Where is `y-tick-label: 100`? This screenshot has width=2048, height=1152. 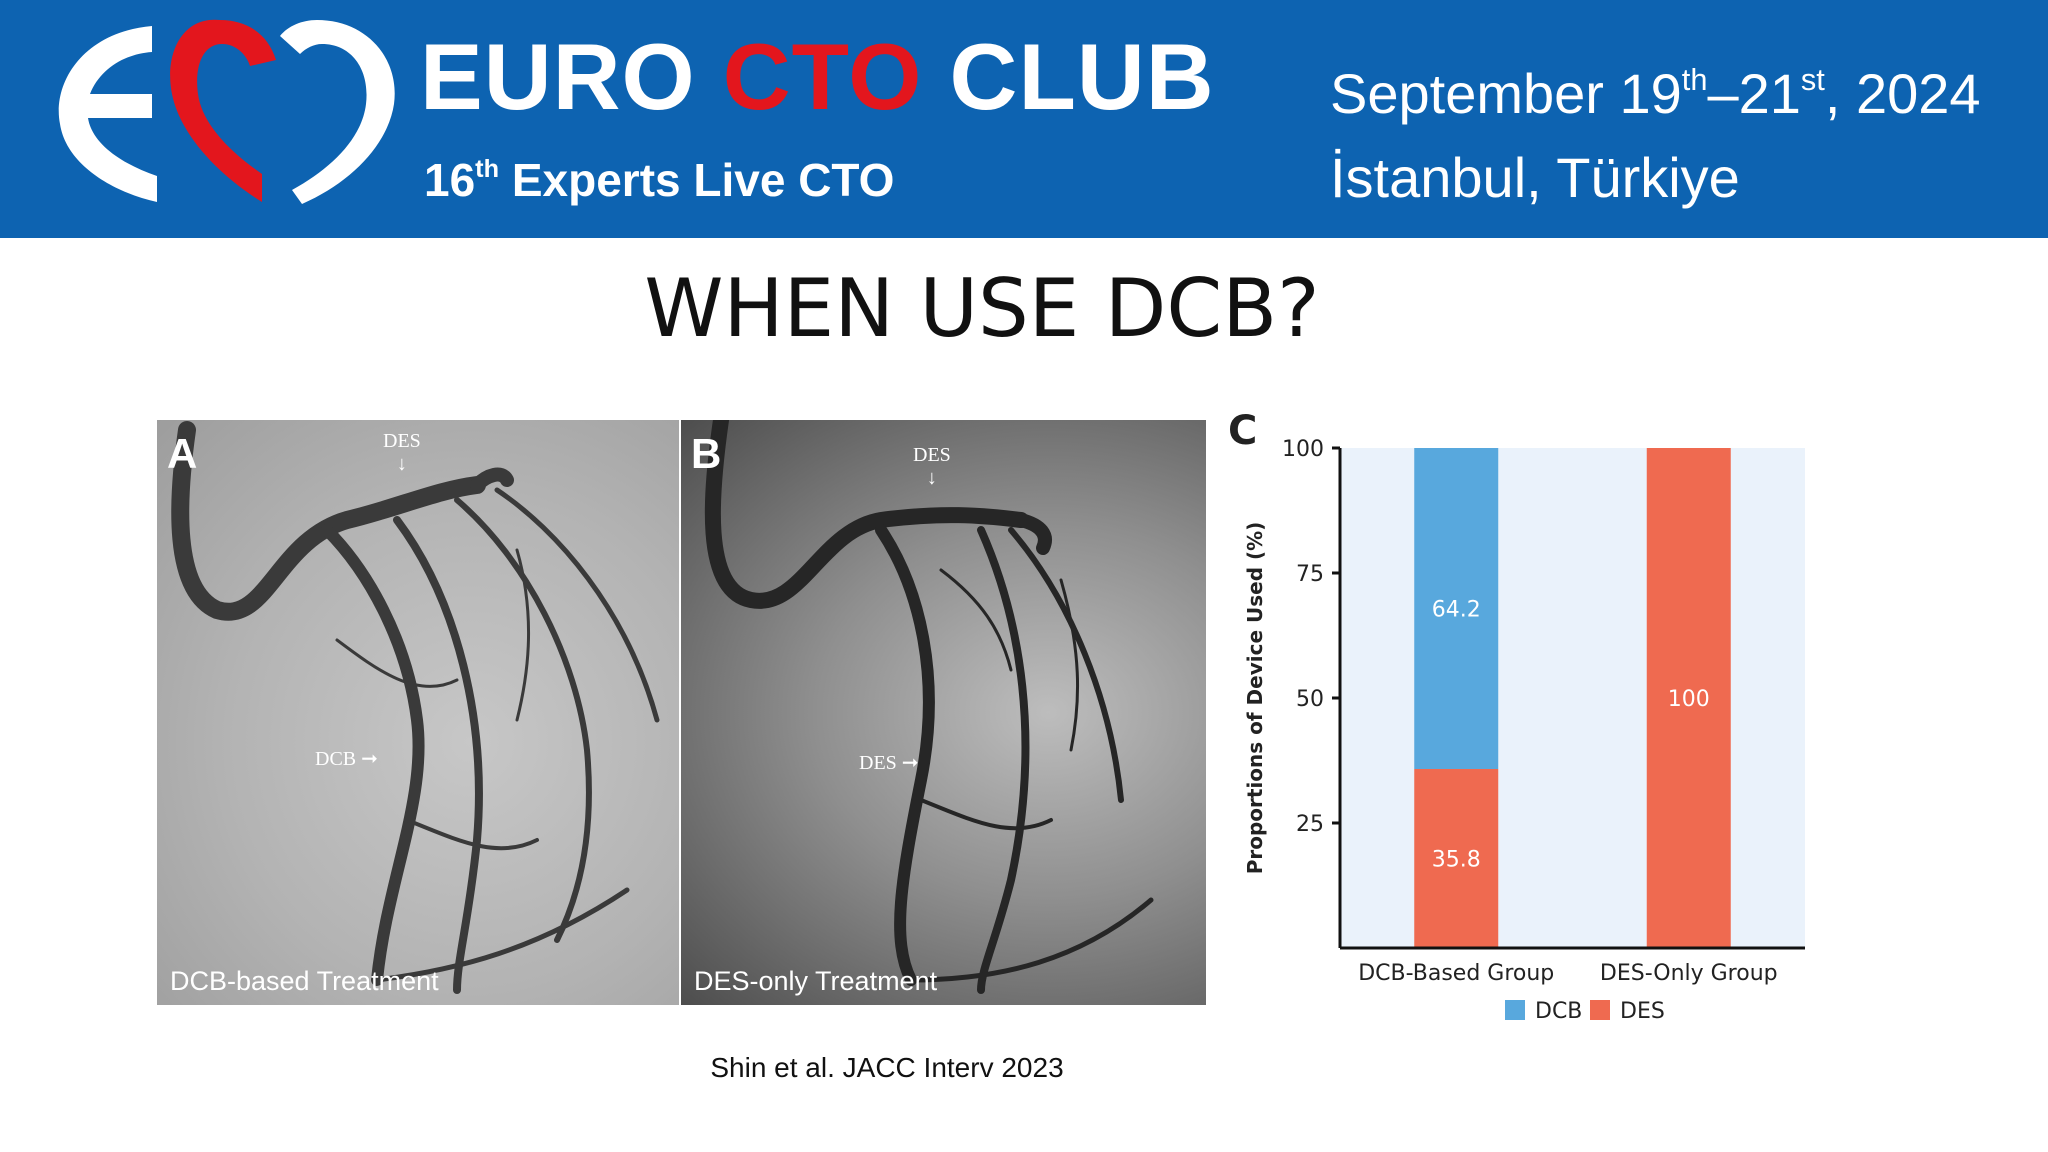
y-tick-label: 100 is located at coordinates (1303, 449).